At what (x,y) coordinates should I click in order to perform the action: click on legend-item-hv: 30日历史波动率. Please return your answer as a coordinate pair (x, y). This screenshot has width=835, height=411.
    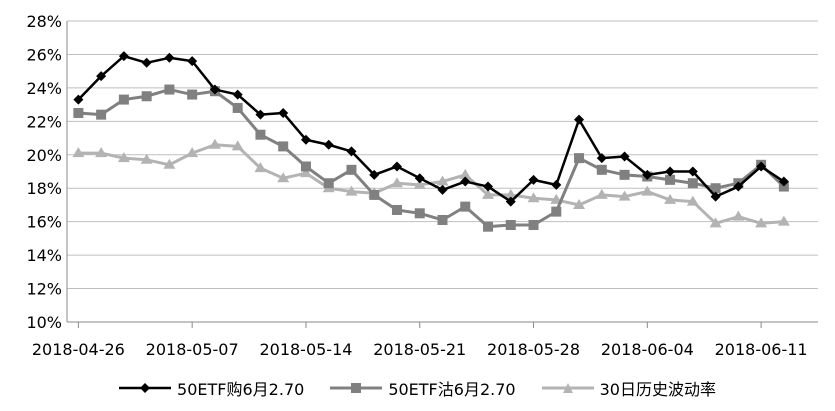
    Looking at the image, I should click on (628, 388).